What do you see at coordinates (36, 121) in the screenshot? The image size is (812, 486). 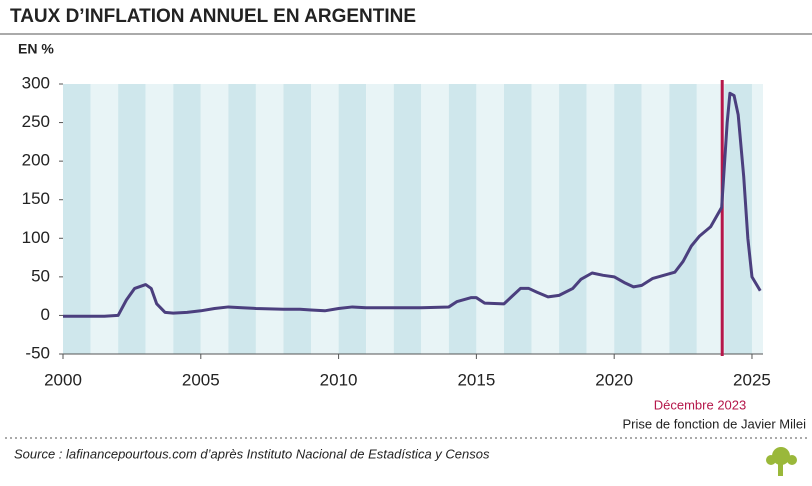 I see `y-tick-label: 250` at bounding box center [36, 121].